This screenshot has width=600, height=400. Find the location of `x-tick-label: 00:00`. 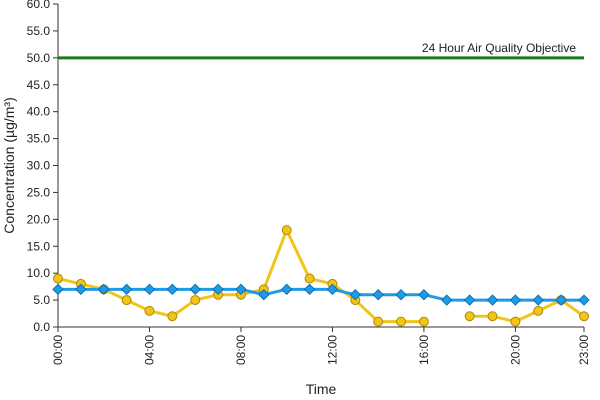

x-tick-label: 00:00 is located at coordinates (58, 350).